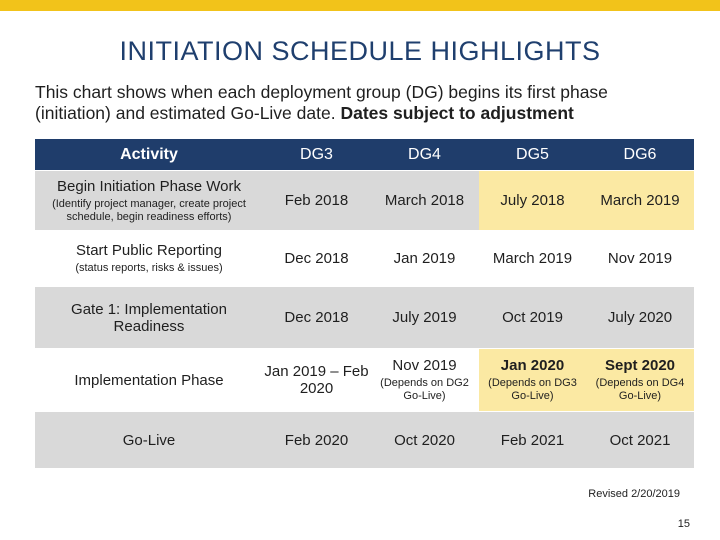  What do you see at coordinates (457, 113) in the screenshot?
I see `intro-bold-text: Dates subject to adjustment` at bounding box center [457, 113].